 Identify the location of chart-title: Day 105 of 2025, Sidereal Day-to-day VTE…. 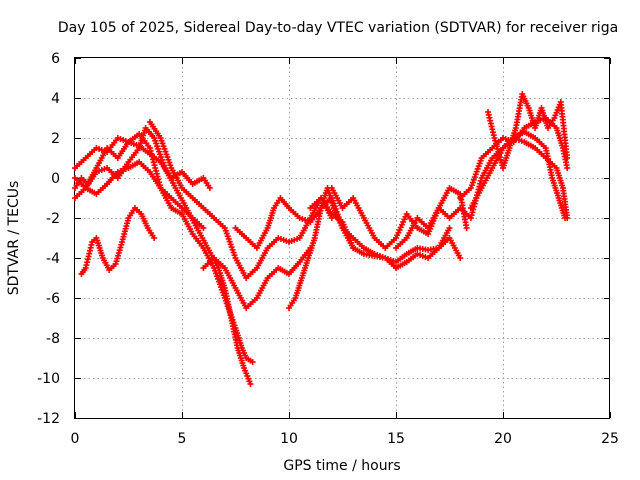
(338, 28).